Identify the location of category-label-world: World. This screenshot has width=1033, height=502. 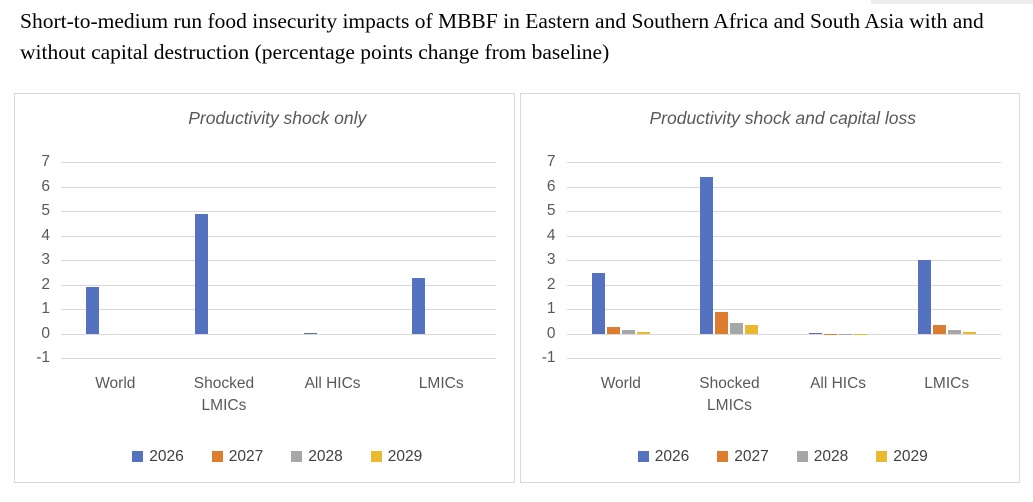
(115, 394).